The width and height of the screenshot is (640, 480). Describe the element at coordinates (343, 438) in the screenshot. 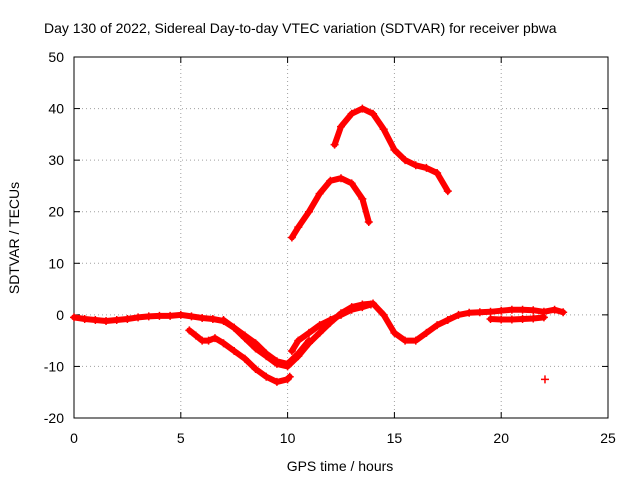

I see `x-tick-labels: 0 5 10 15 20 25` at that location.